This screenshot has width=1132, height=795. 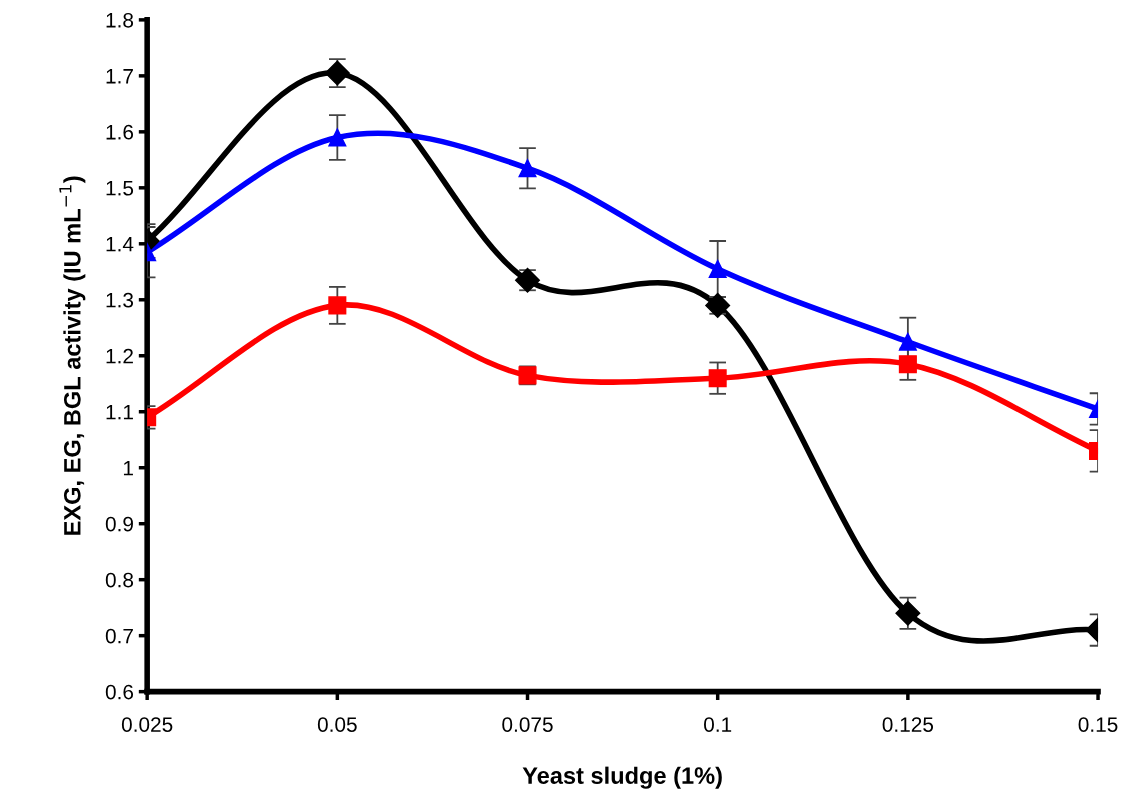 I want to click on y-tick-label: 1.8, so click(x=120, y=20).